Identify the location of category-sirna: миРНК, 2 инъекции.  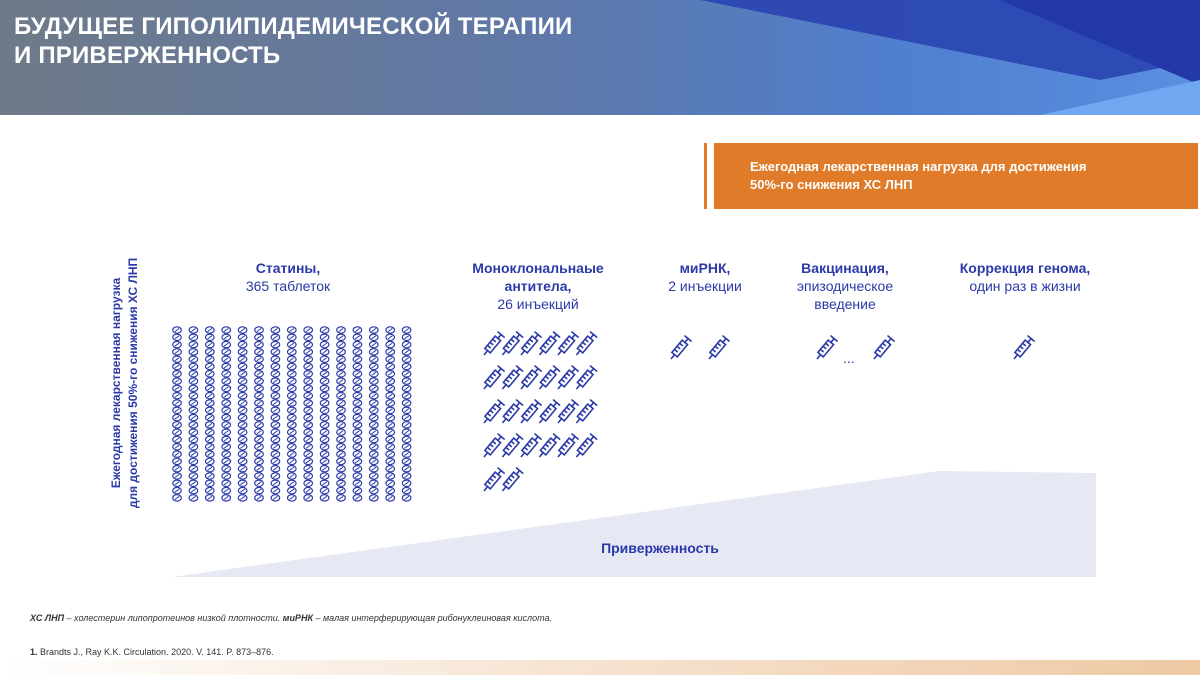
(705, 277).